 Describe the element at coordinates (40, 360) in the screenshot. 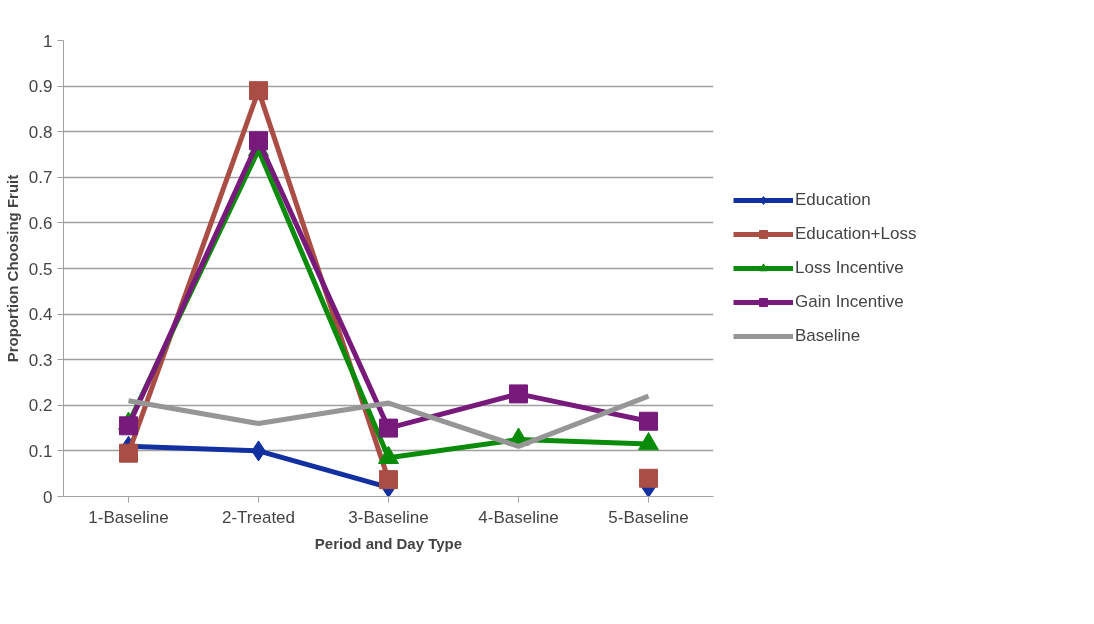

I see `y-tick-label: 0.3` at that location.